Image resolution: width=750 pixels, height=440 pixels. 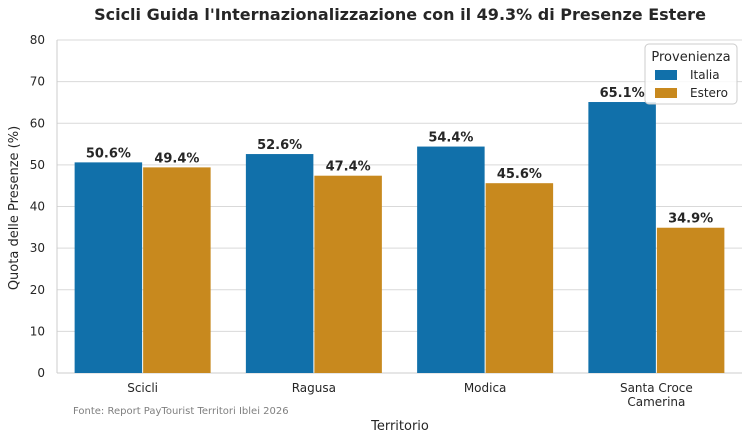 I want to click on y-tick-labels: 0 10 20 30 40 50 60 70 80, so click(x=37, y=206).